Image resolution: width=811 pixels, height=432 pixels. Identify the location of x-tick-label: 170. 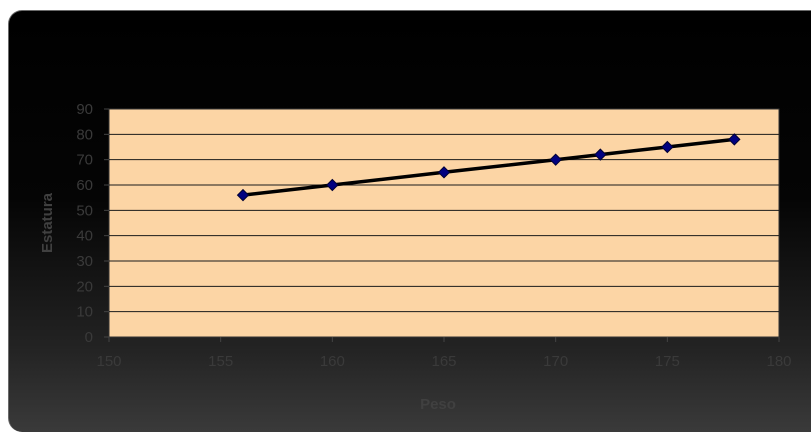
(555, 361).